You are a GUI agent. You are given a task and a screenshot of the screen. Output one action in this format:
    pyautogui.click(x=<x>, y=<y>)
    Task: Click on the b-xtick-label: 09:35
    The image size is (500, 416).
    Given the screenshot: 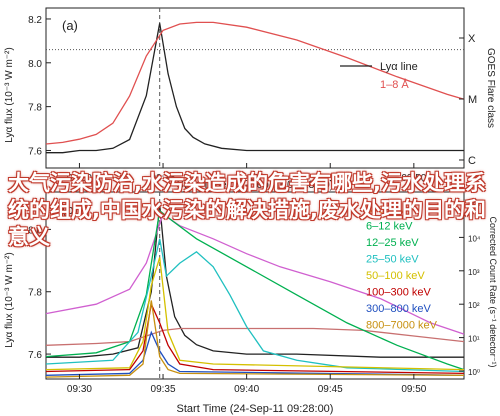 What is the action you would take?
    pyautogui.click(x=163, y=389)
    